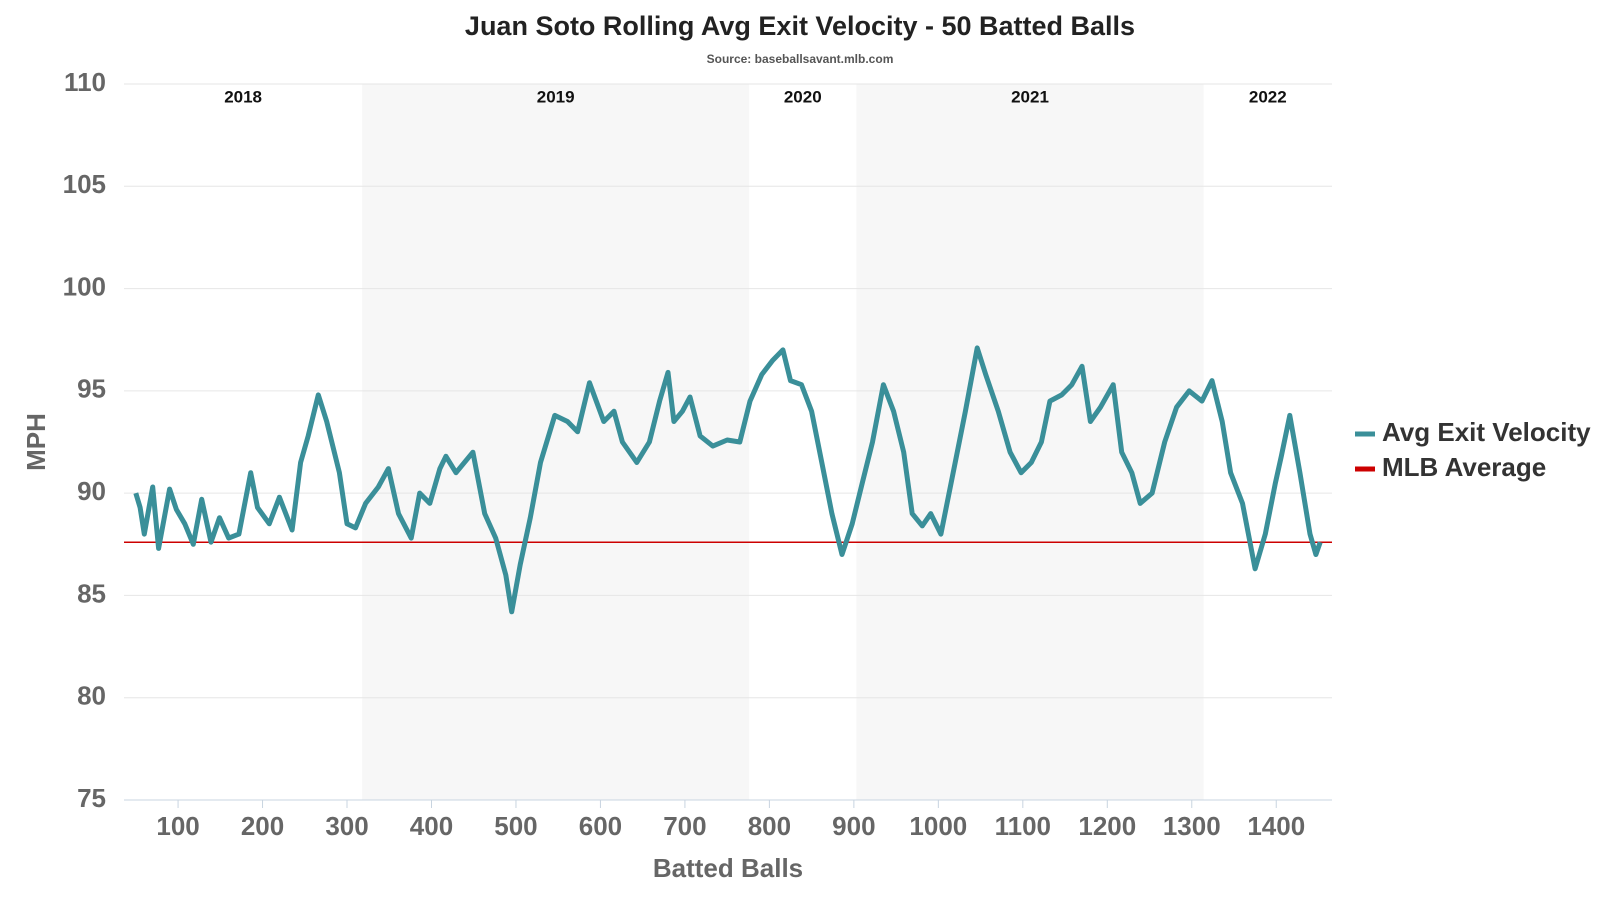 Image resolution: width=1600 pixels, height=900 pixels. Describe the element at coordinates (853, 826) in the screenshot. I see `x-tick-label: 900` at that location.